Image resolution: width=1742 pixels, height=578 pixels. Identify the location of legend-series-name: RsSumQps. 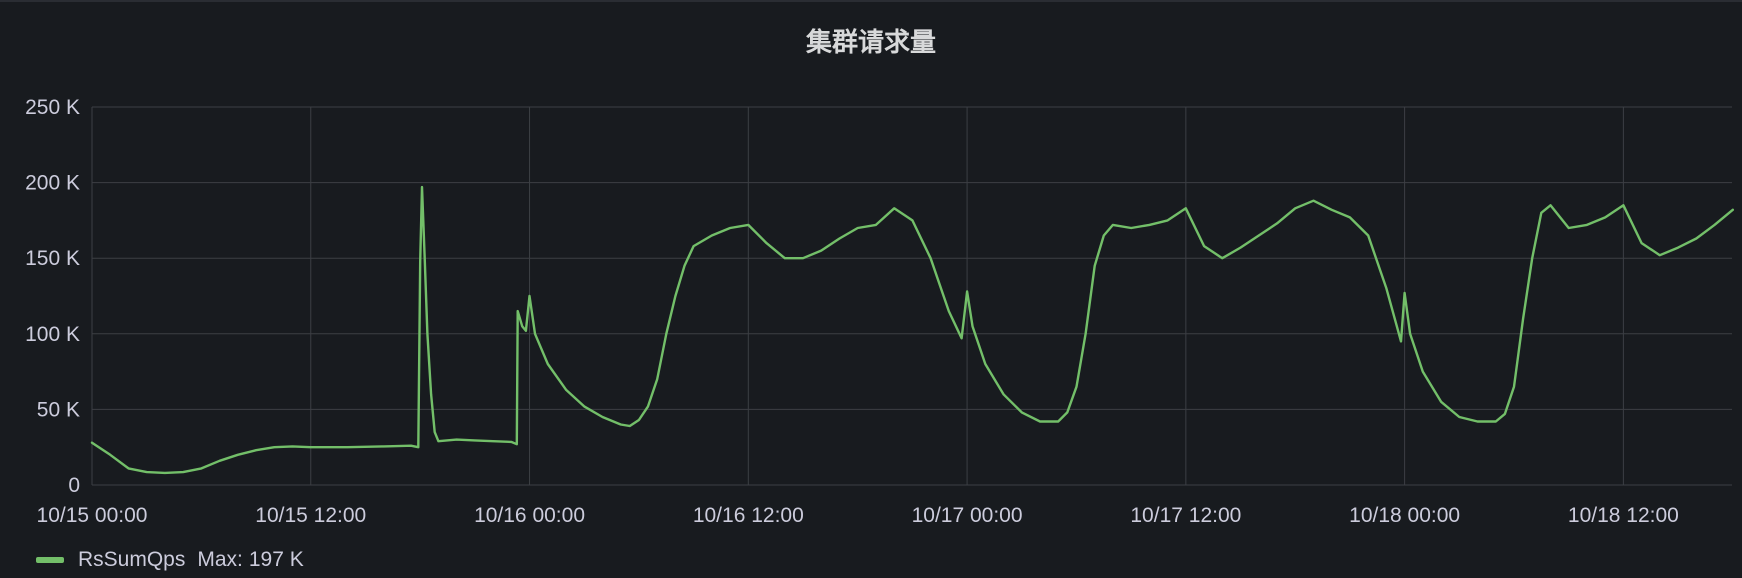
(132, 559).